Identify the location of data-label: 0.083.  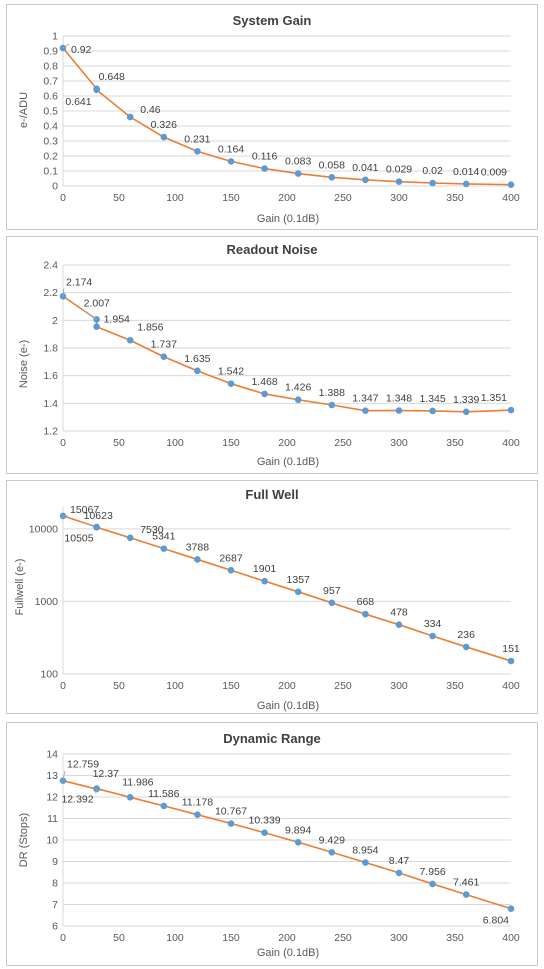
(298, 162).